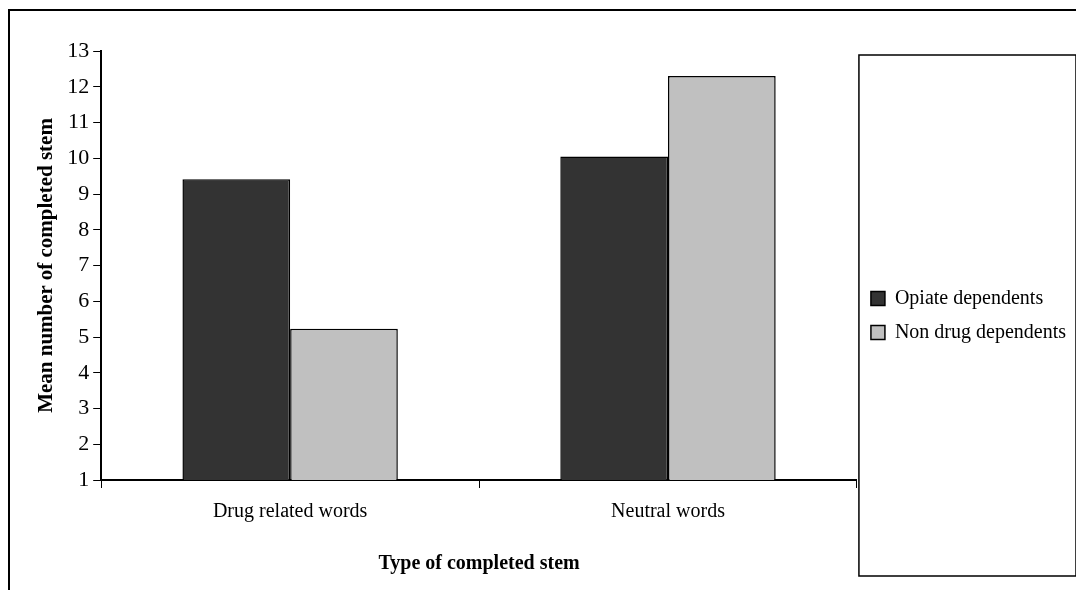  I want to click on y-tick-label: 12, so click(78, 85).